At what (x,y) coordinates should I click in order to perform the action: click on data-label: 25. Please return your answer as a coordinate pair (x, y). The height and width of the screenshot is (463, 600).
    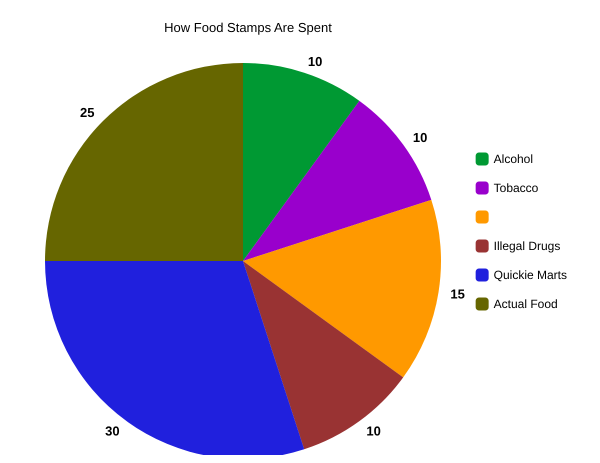
    Looking at the image, I should click on (87, 112).